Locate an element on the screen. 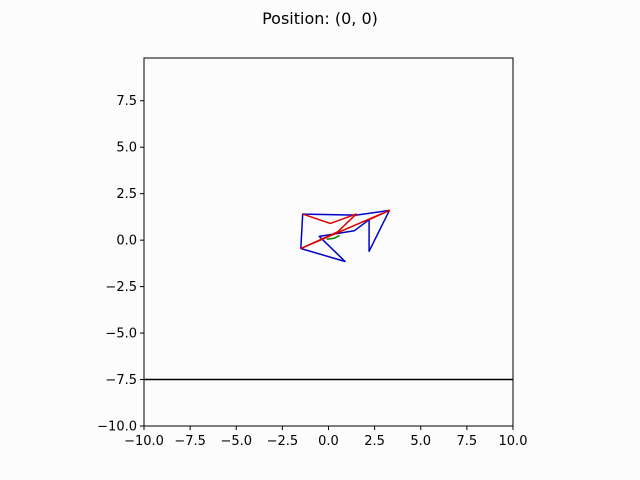 The height and width of the screenshot is (480, 640). x-tick-label: 7.5 is located at coordinates (467, 441).